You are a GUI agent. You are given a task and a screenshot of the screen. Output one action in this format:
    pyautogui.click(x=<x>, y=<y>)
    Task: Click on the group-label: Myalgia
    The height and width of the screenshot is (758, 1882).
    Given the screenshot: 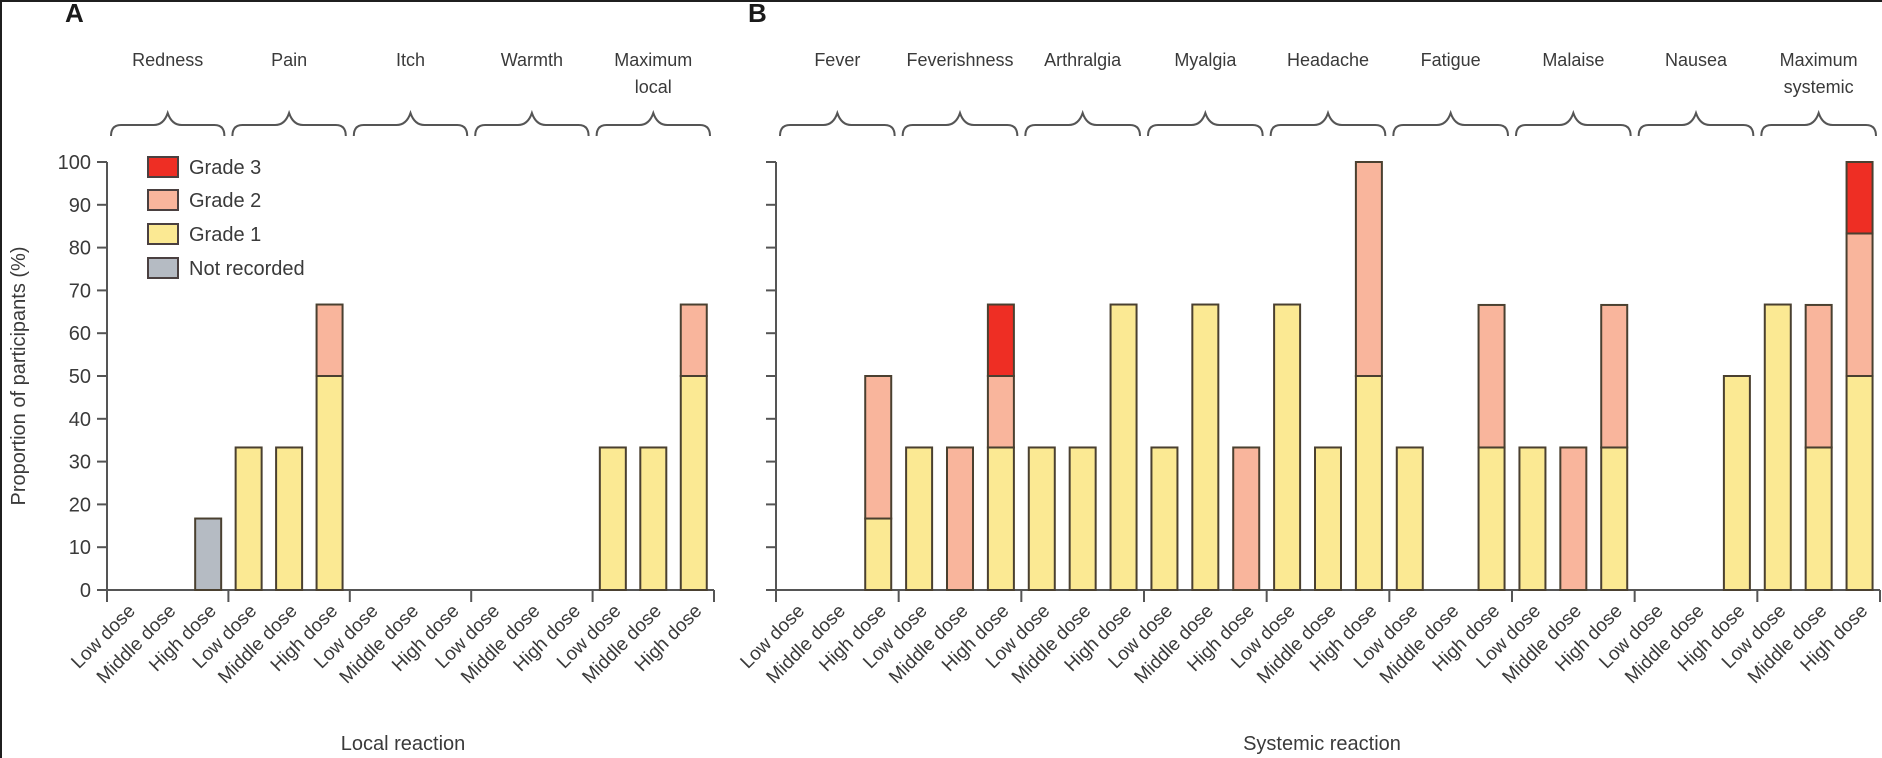 What is the action you would take?
    pyautogui.click(x=1205, y=60)
    